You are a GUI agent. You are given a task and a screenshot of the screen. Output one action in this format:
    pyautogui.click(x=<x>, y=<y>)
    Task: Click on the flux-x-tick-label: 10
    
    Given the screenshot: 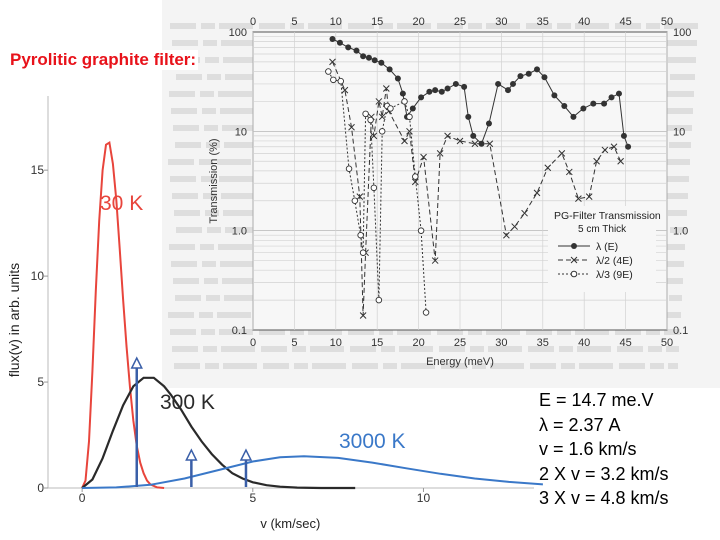 What is the action you would take?
    pyautogui.click(x=424, y=498)
    